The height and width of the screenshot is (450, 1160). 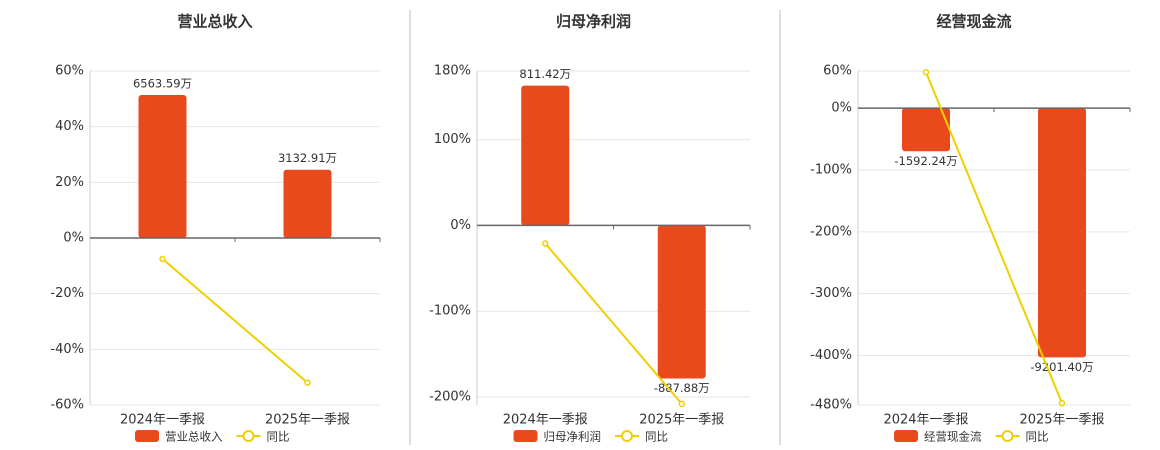 What do you see at coordinates (925, 161) in the screenshot?
I see `value-label: -1592.24万` at bounding box center [925, 161].